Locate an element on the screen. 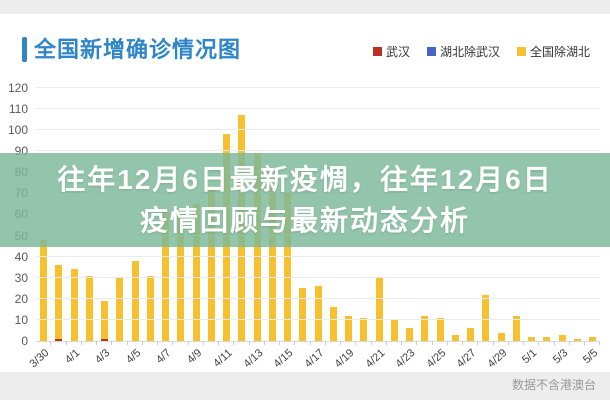 Image resolution: width=610 pixels, height=400 pixels. x-axis-label: 4/23 is located at coordinates (405, 359).